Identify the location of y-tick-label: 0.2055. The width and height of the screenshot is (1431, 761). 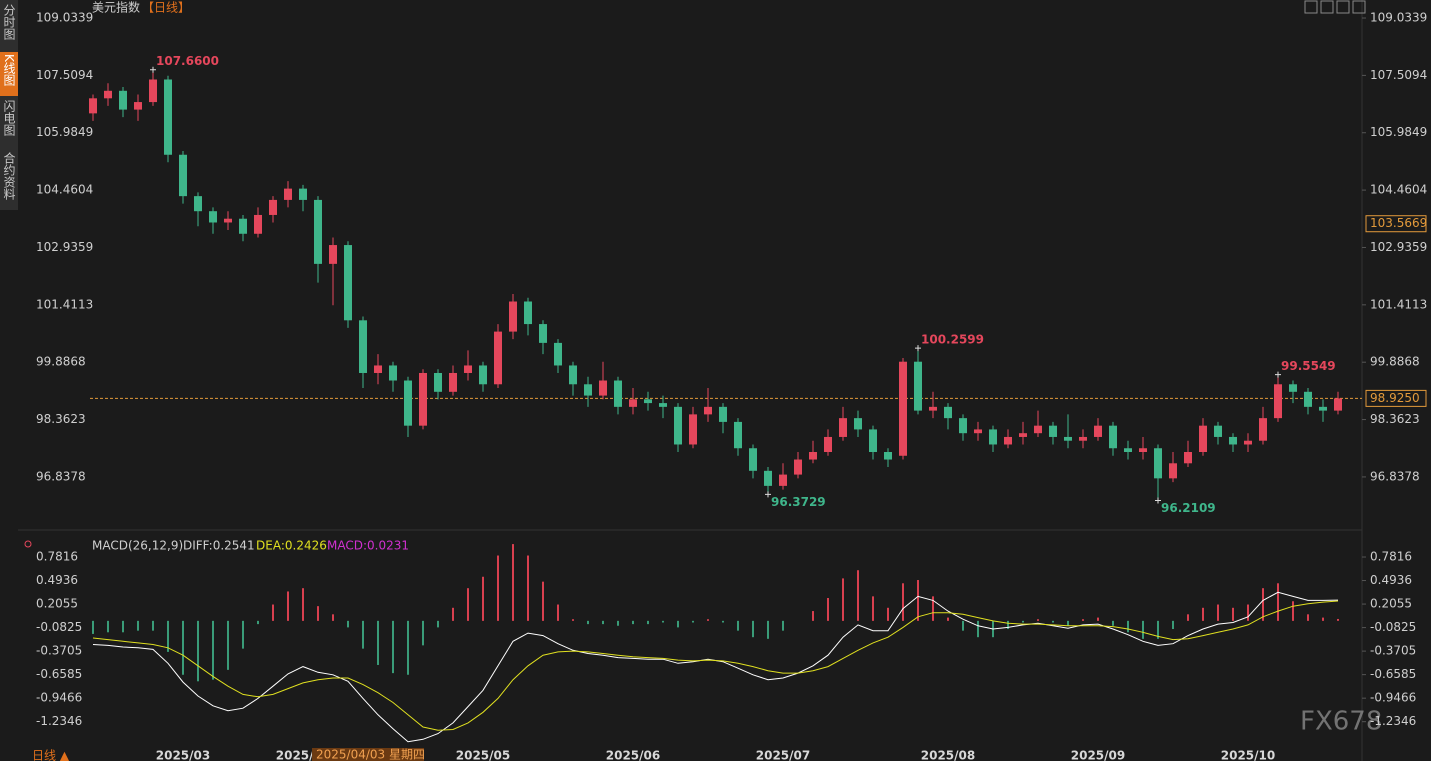
(57, 604).